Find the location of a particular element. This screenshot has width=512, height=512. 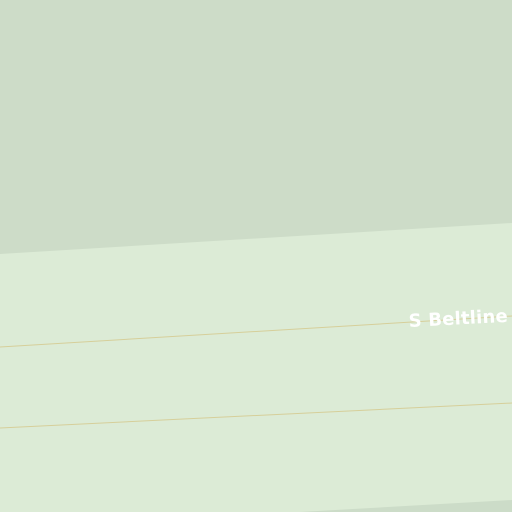

lower-area-edge is located at coordinates (406, 506).